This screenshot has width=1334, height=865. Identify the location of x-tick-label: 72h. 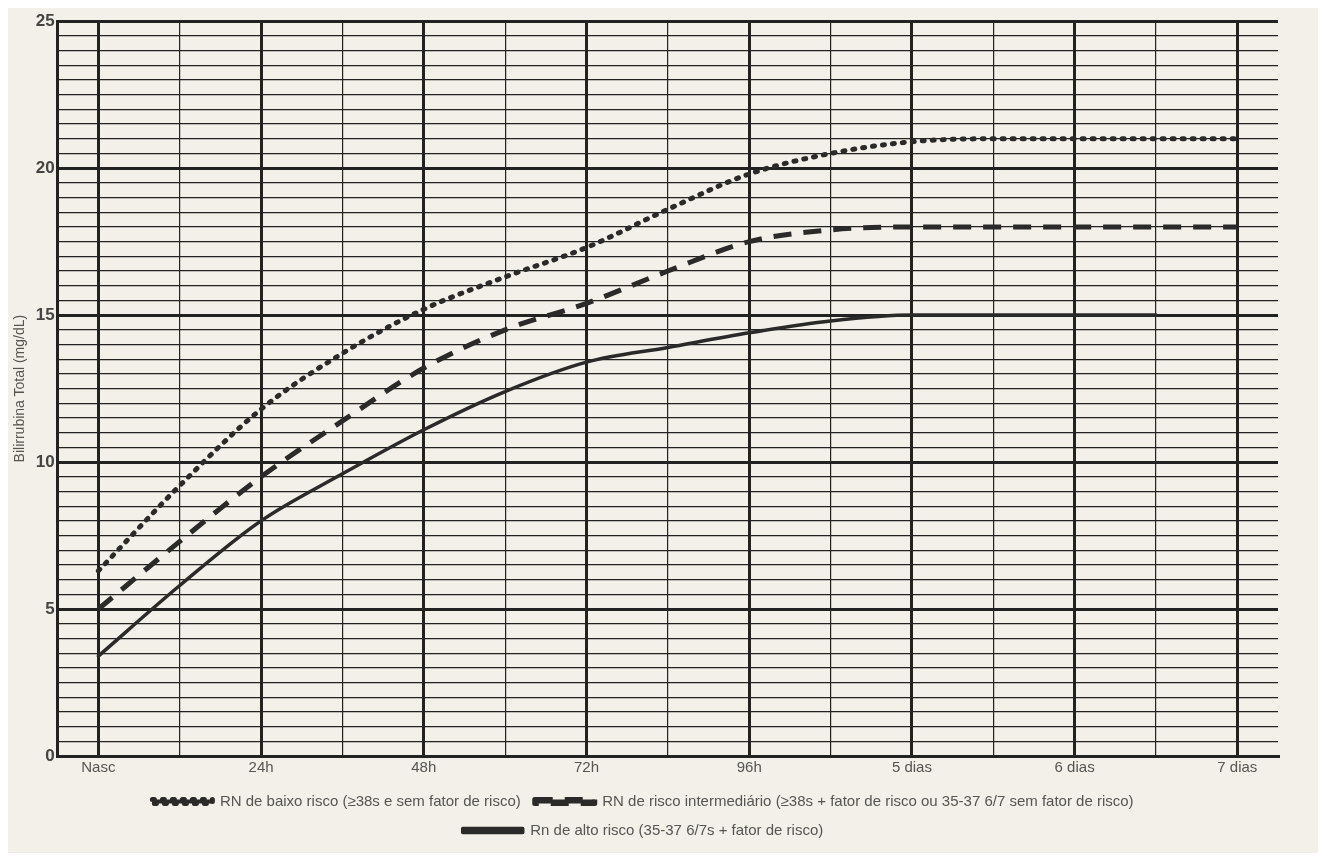
(586, 767).